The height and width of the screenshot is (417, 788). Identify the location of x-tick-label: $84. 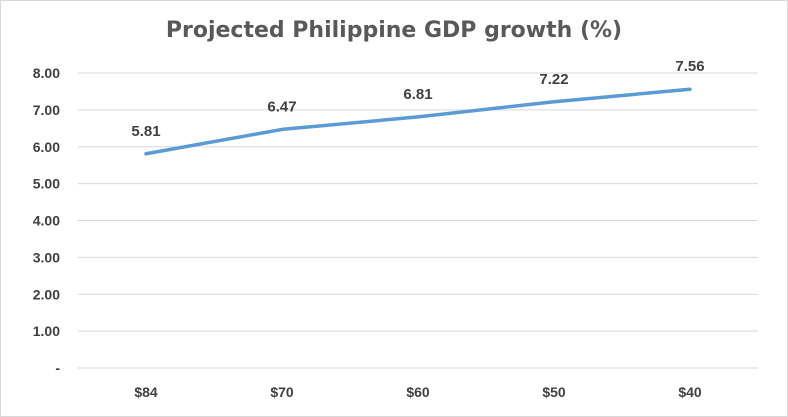
(146, 392).